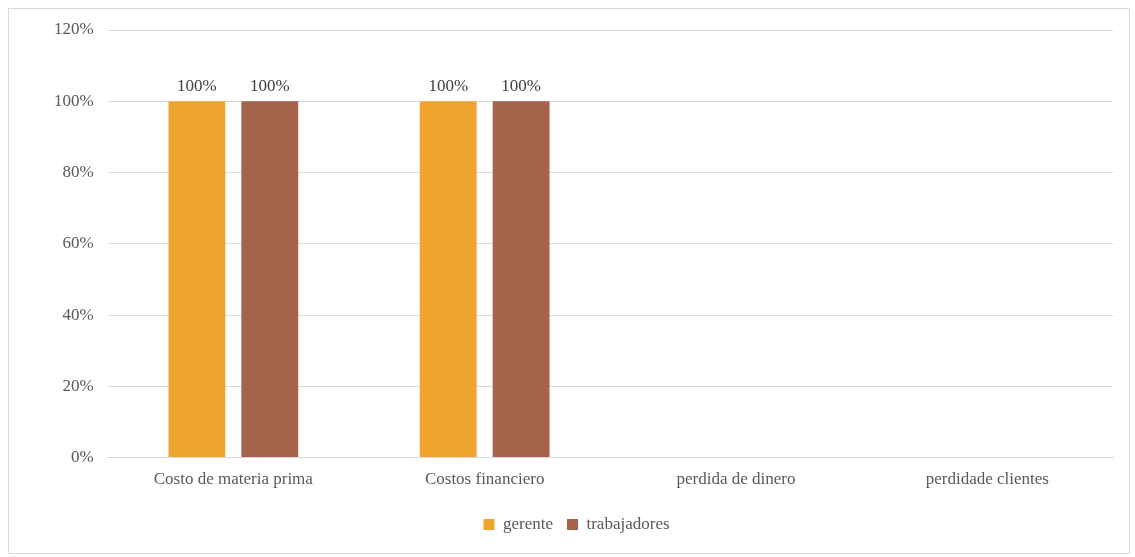 The width and height of the screenshot is (1135, 557). I want to click on y-tick-label: 120%, so click(73, 29).